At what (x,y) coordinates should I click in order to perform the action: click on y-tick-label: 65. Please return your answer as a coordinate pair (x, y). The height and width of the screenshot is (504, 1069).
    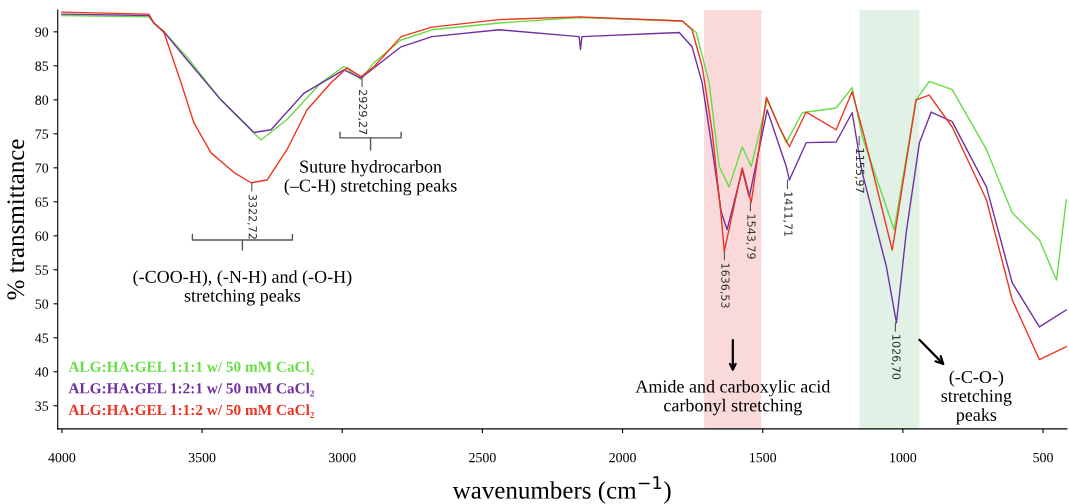
    Looking at the image, I should click on (42, 202).